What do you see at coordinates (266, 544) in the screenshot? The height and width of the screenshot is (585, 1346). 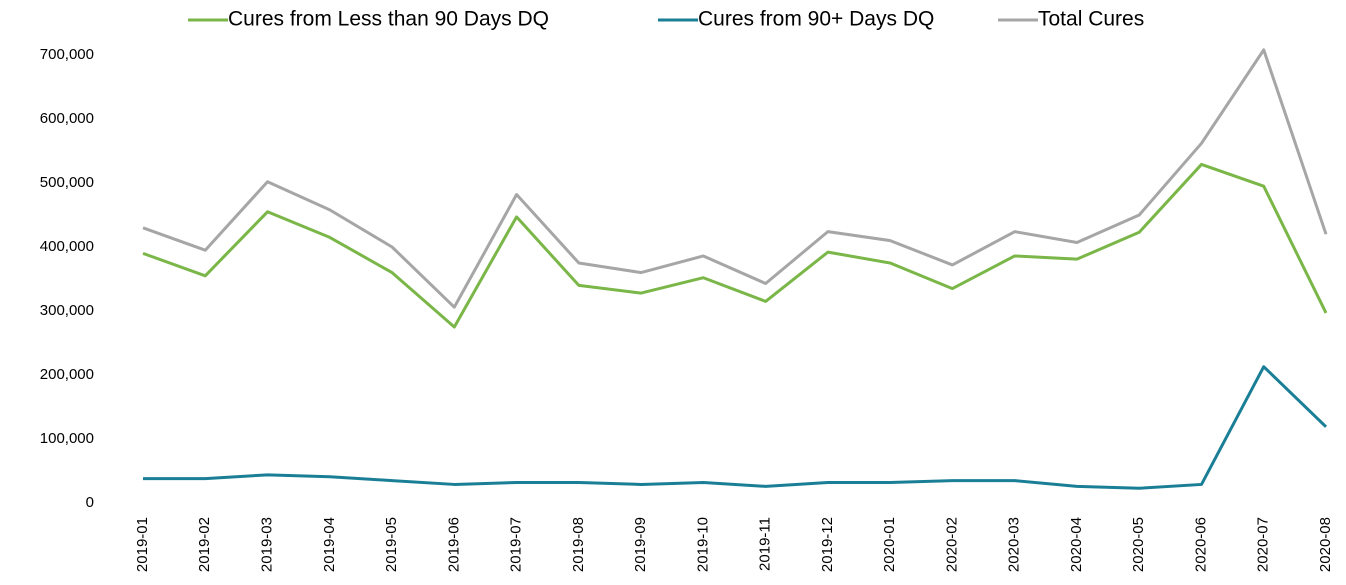 I see `x-tick-label: 2019-03` at bounding box center [266, 544].